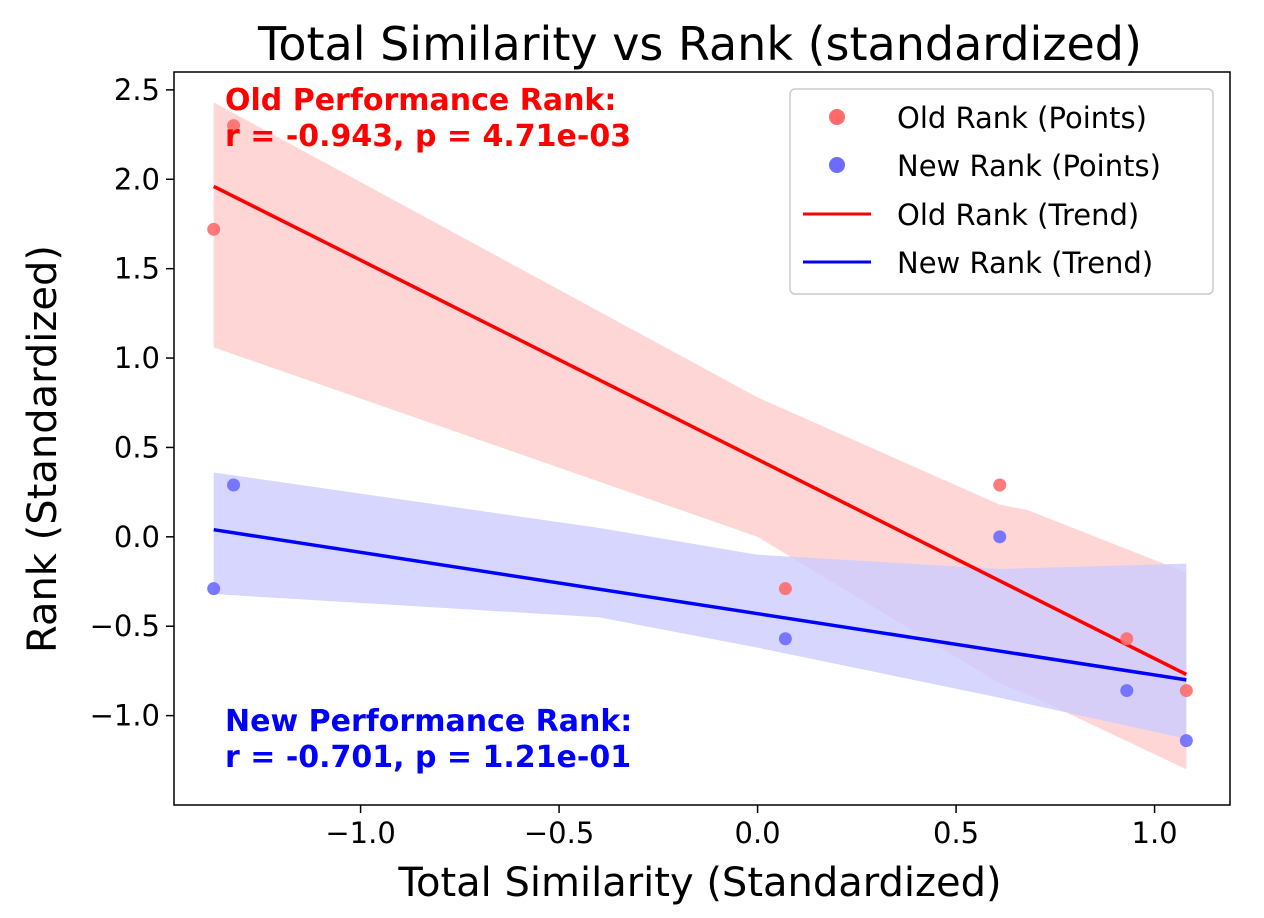 This screenshot has width=1264, height=918. Describe the element at coordinates (132, 403) in the screenshot. I see `y-axis-ticks: −1.0 −0.5 0.0 0.5 1.0 1.5 2.0 2.5` at that location.